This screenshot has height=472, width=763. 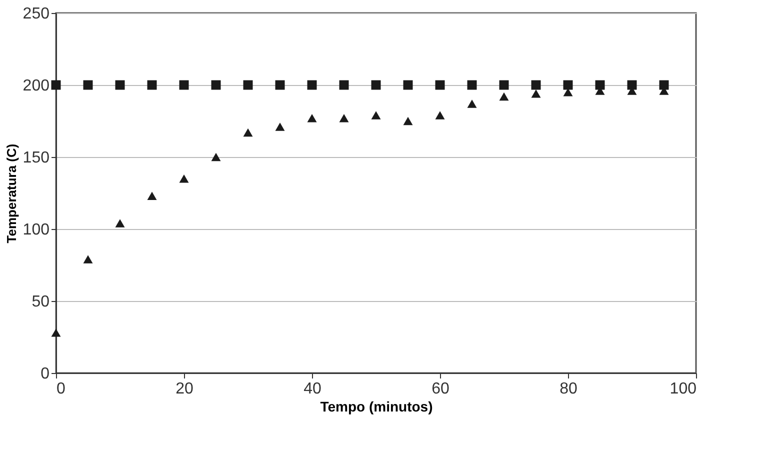 What do you see at coordinates (41, 302) in the screenshot?
I see `y-tick-label: 50` at bounding box center [41, 302].